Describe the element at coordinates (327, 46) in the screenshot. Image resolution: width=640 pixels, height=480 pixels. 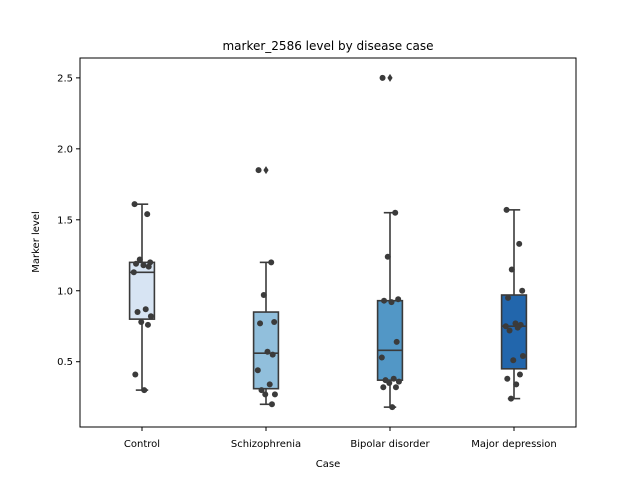
I see `chart-title: marker_2586 level by disease case` at that location.